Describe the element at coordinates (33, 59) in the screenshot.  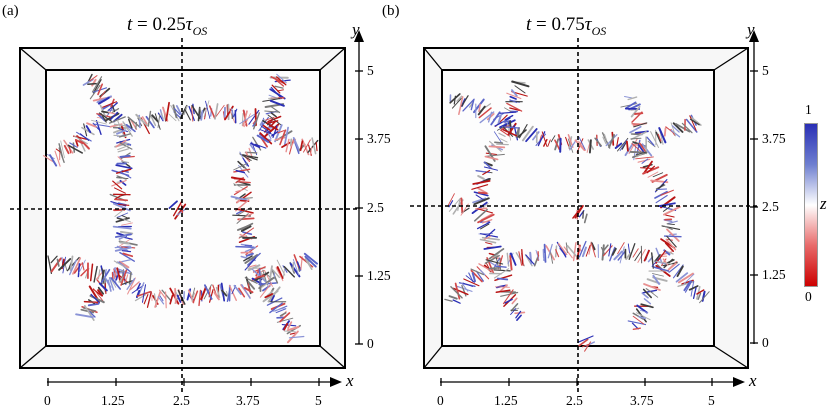
I see `panel-a-bevel` at that location.